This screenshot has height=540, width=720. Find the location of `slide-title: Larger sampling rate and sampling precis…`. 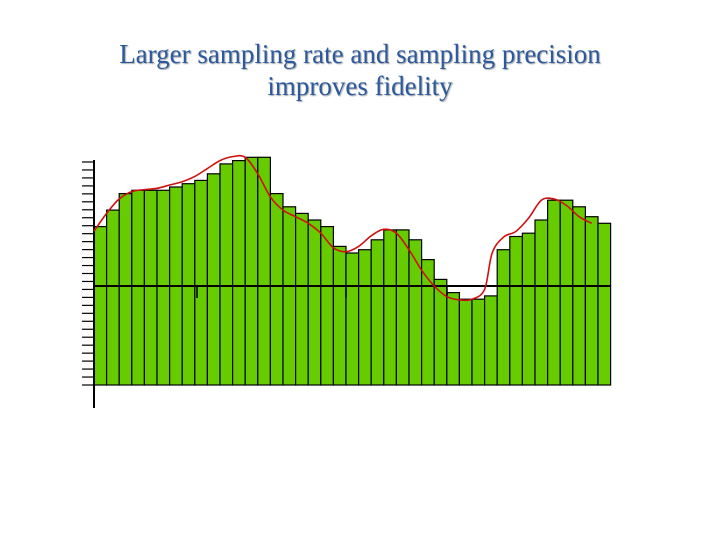

slide-title: Larger sampling rate and sampling precis… is located at coordinates (360, 70).